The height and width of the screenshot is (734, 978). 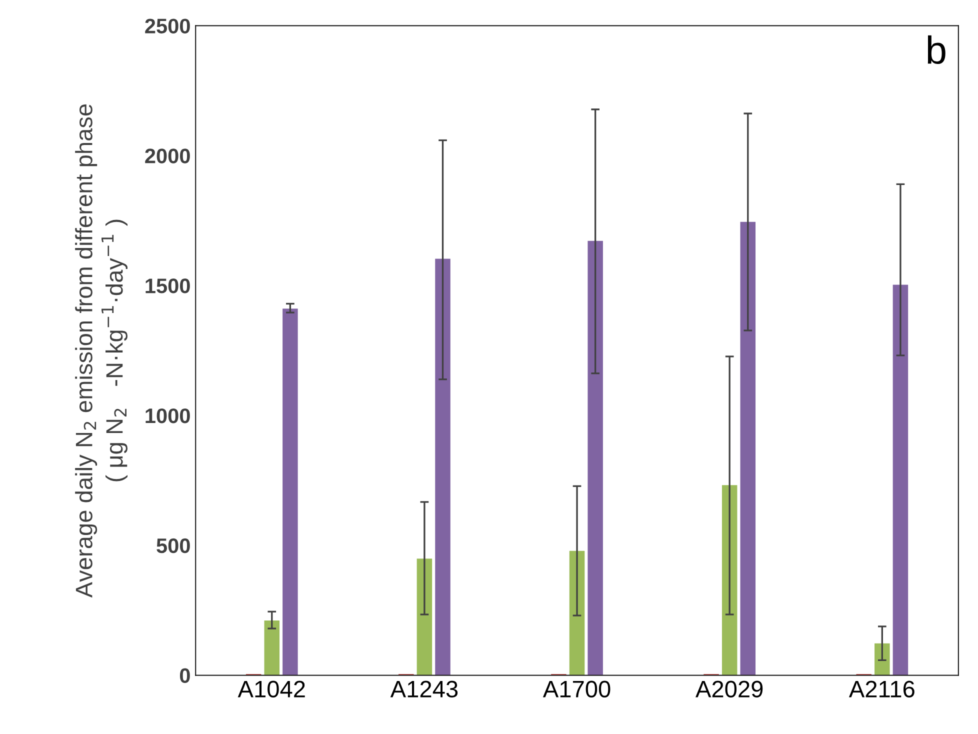 I want to click on y-tick-label: 2500, so click(x=167, y=26).